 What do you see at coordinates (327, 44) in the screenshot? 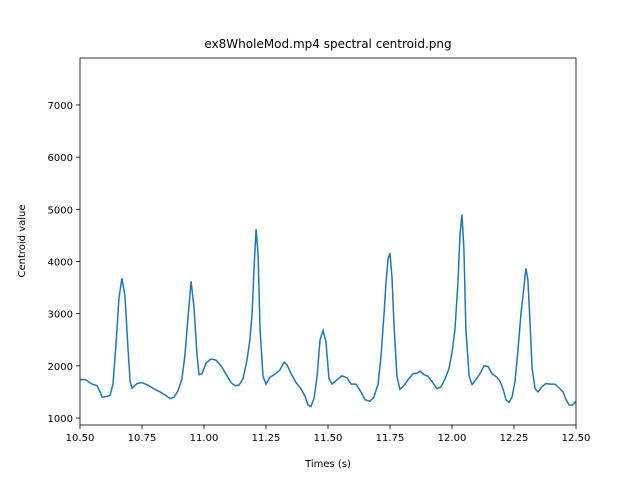
I see `chart-title: ex8WholeMod.mp4 spectral centroid.png` at bounding box center [327, 44].